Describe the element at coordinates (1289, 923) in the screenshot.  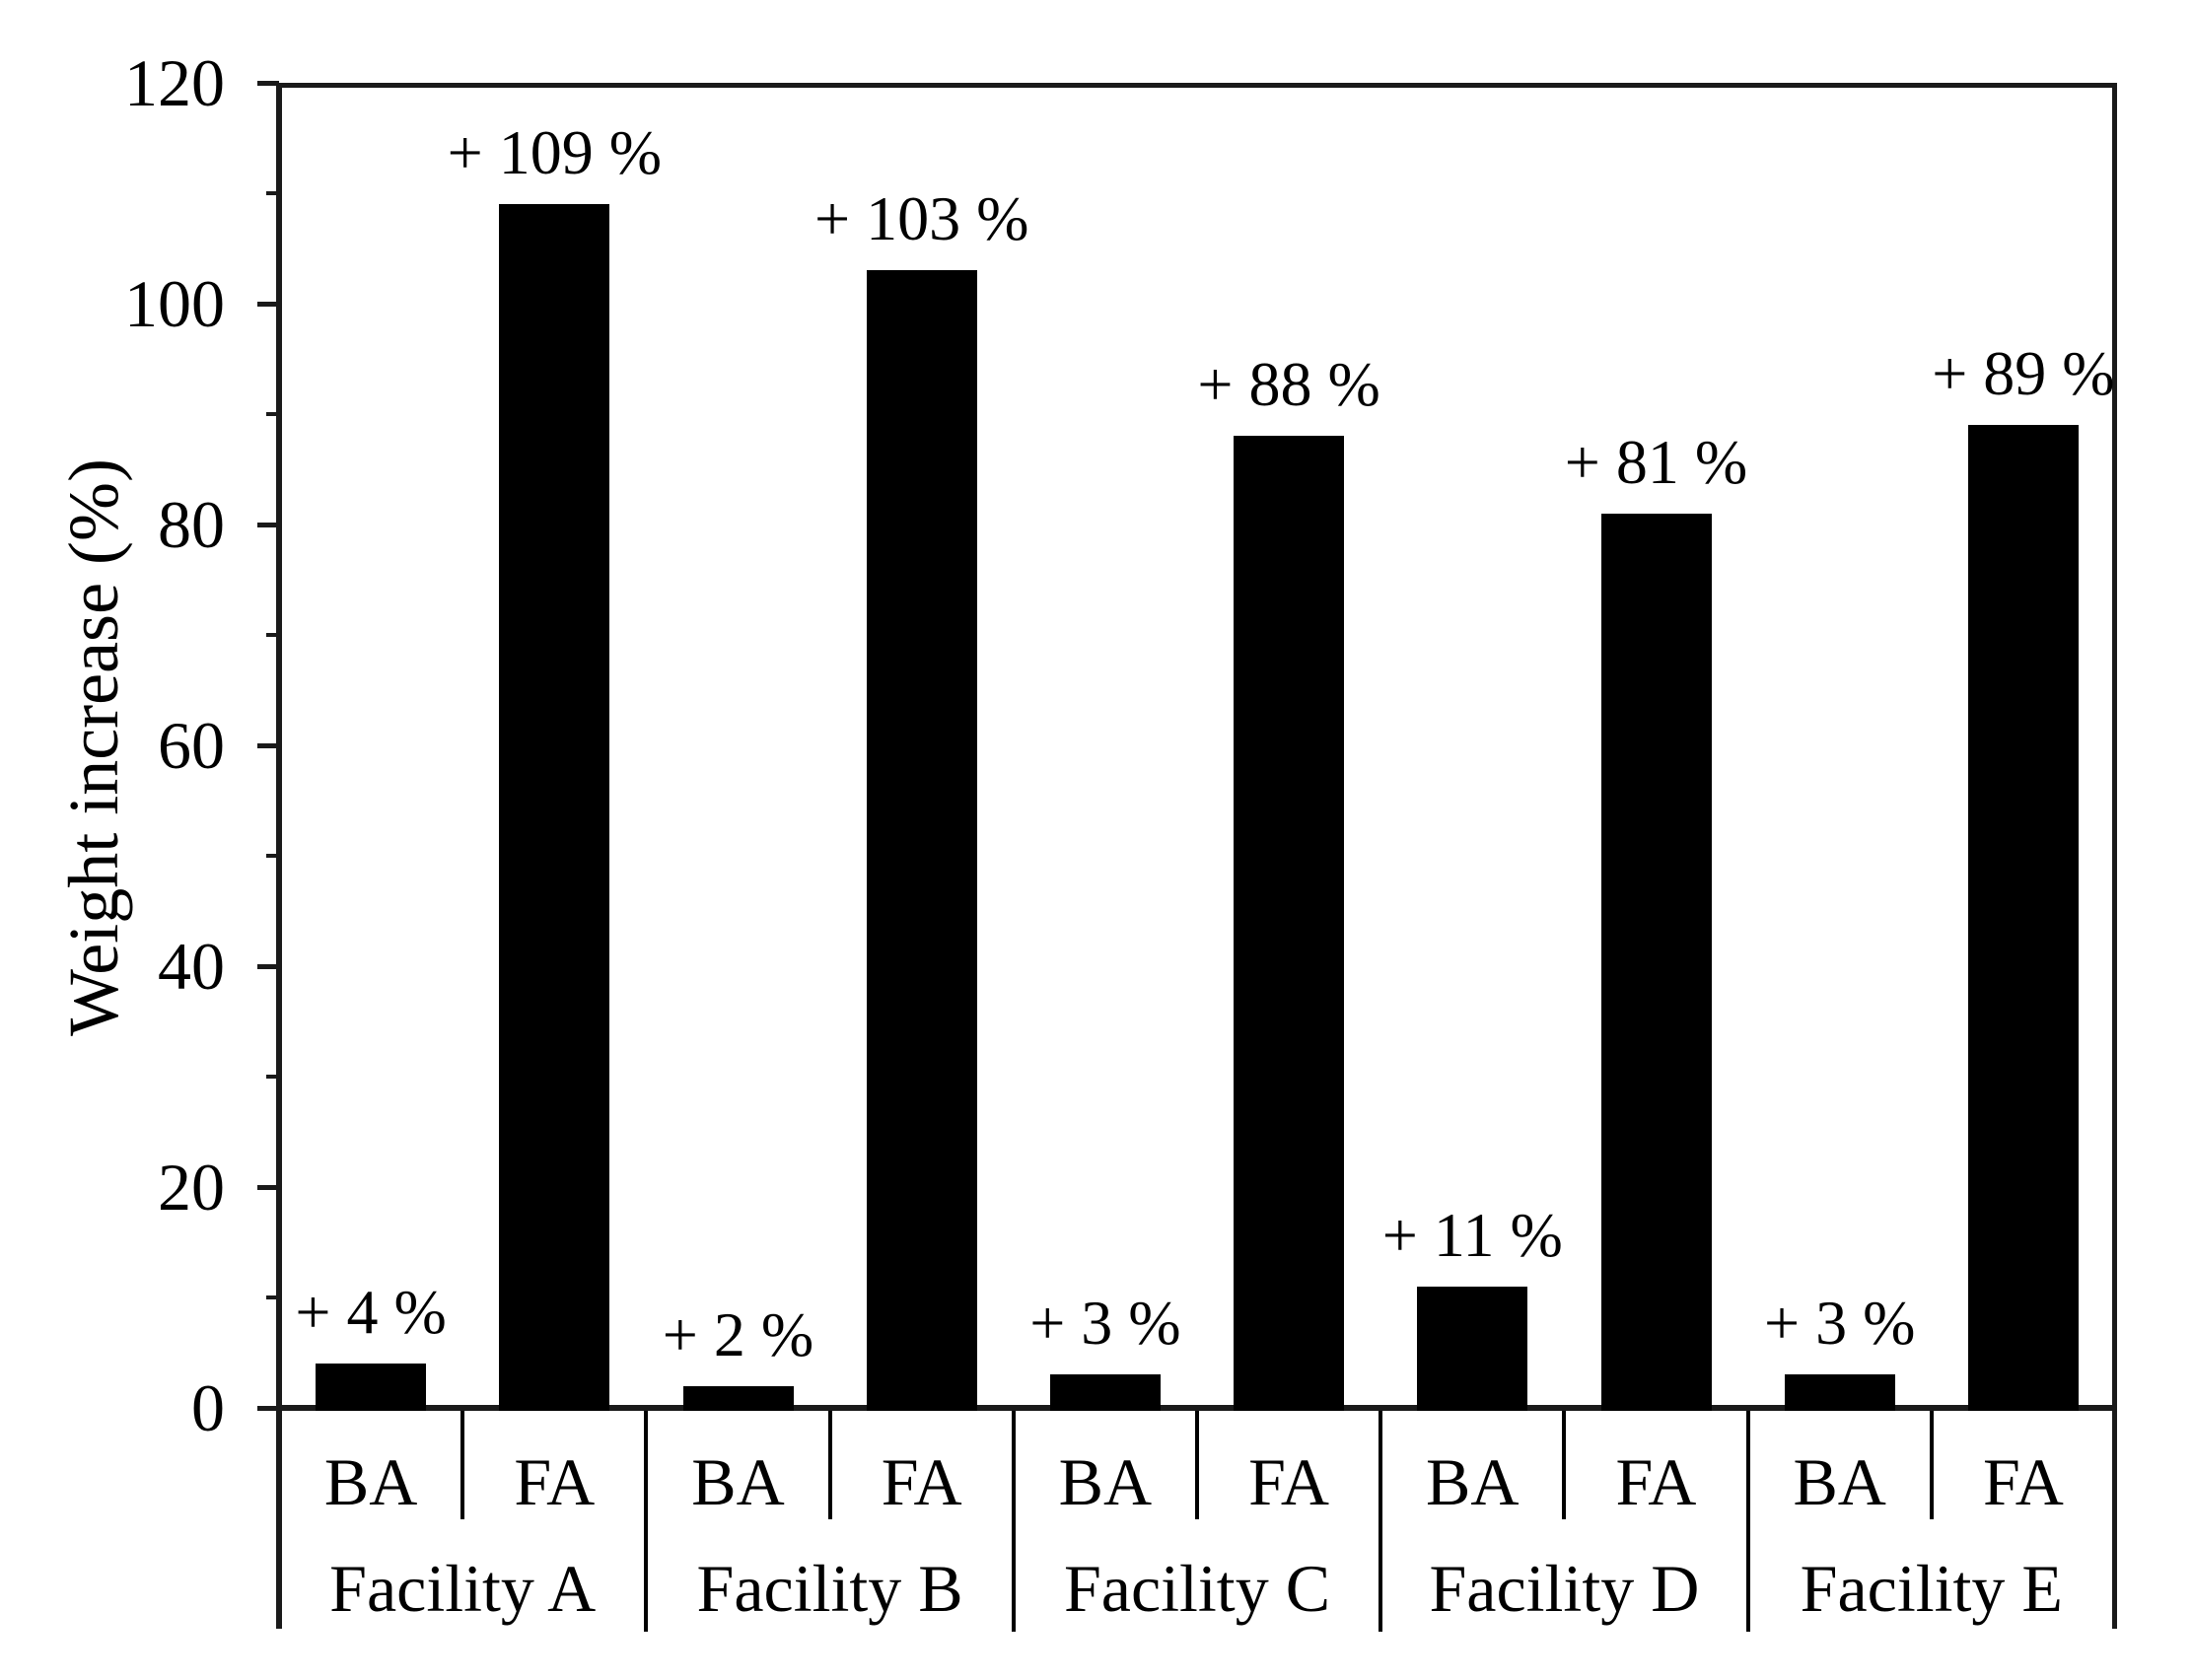
I see `bar-fa-facility-c` at that location.